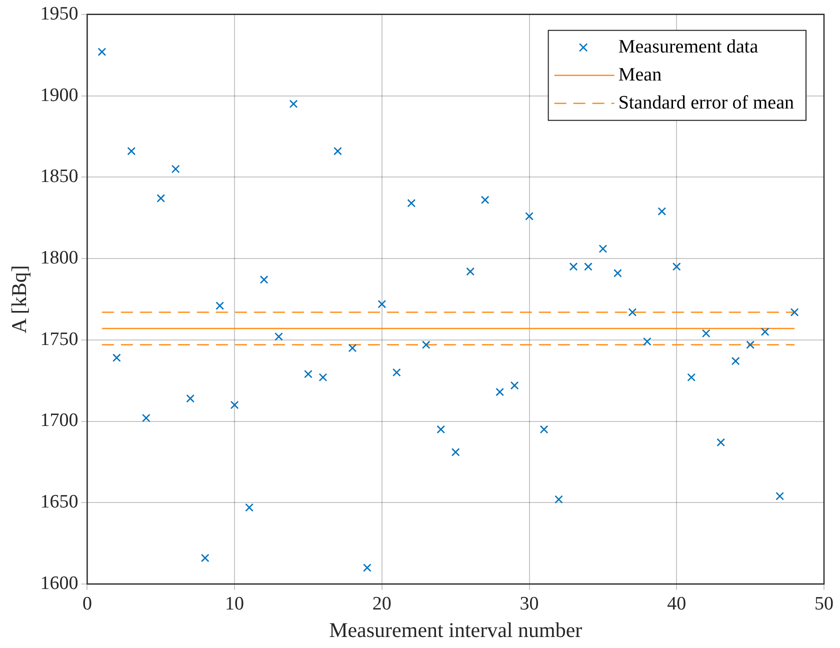 The height and width of the screenshot is (648, 840). Describe the element at coordinates (59, 13) in the screenshot. I see `y-tick-label: 1950` at that location.